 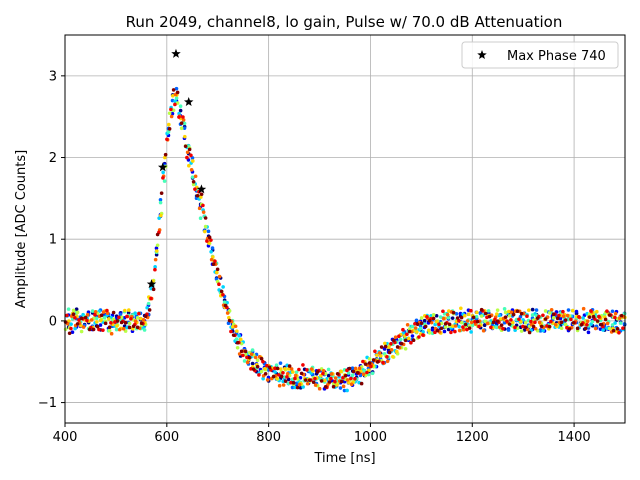 What do you see at coordinates (556, 56) in the screenshot?
I see `legend-entry-label: Max Phase 740` at bounding box center [556, 56].